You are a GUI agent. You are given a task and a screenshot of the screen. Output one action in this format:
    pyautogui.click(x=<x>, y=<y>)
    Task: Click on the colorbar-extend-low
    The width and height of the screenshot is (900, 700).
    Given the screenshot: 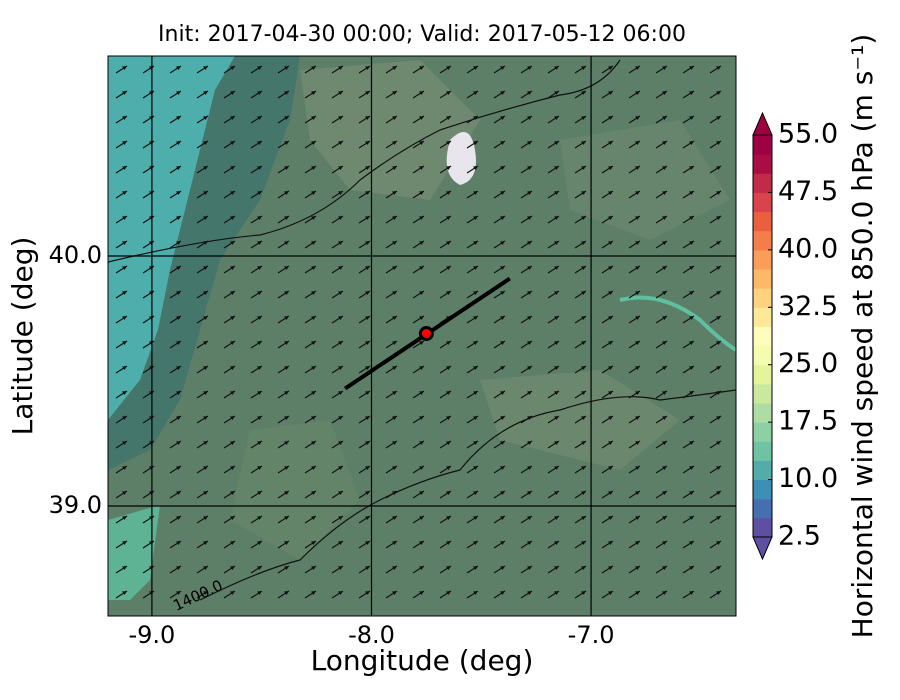 What is the action you would take?
    pyautogui.click(x=762, y=548)
    